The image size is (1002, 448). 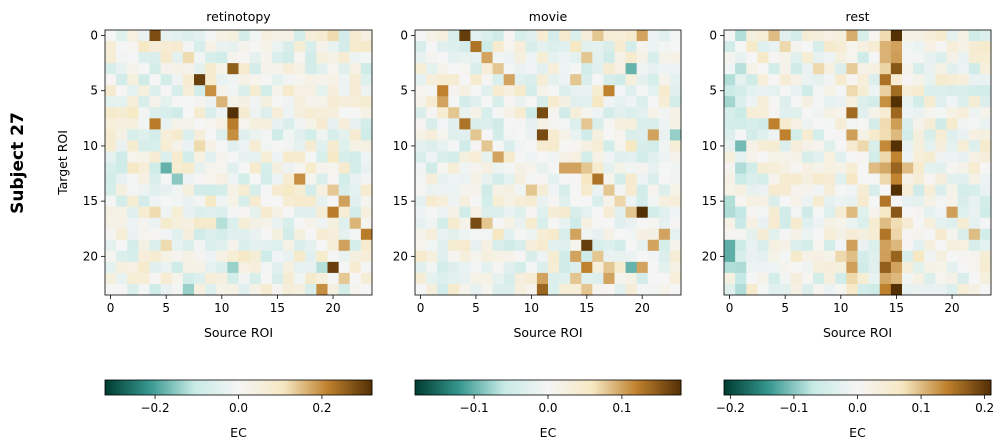 What do you see at coordinates (90, 146) in the screenshot?
I see `y-tick-label: 10` at bounding box center [90, 146].